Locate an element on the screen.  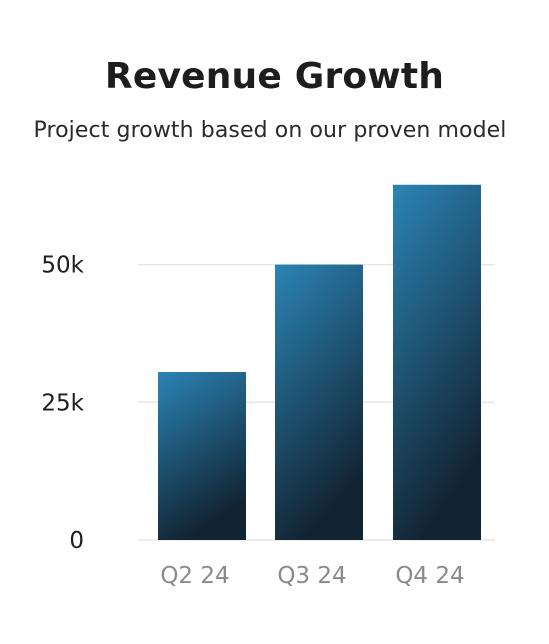
x-axis: Q2 24 Q3 24 Q4 24 is located at coordinates (312, 576).